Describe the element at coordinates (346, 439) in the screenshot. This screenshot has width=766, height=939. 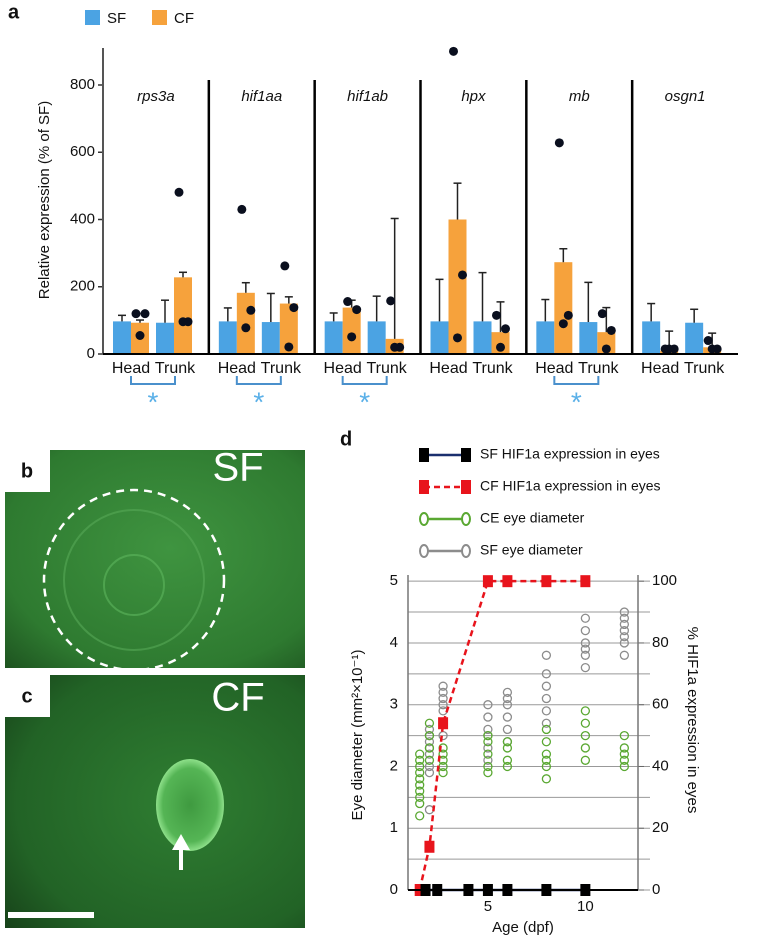
I see `panel-label: d` at that location.